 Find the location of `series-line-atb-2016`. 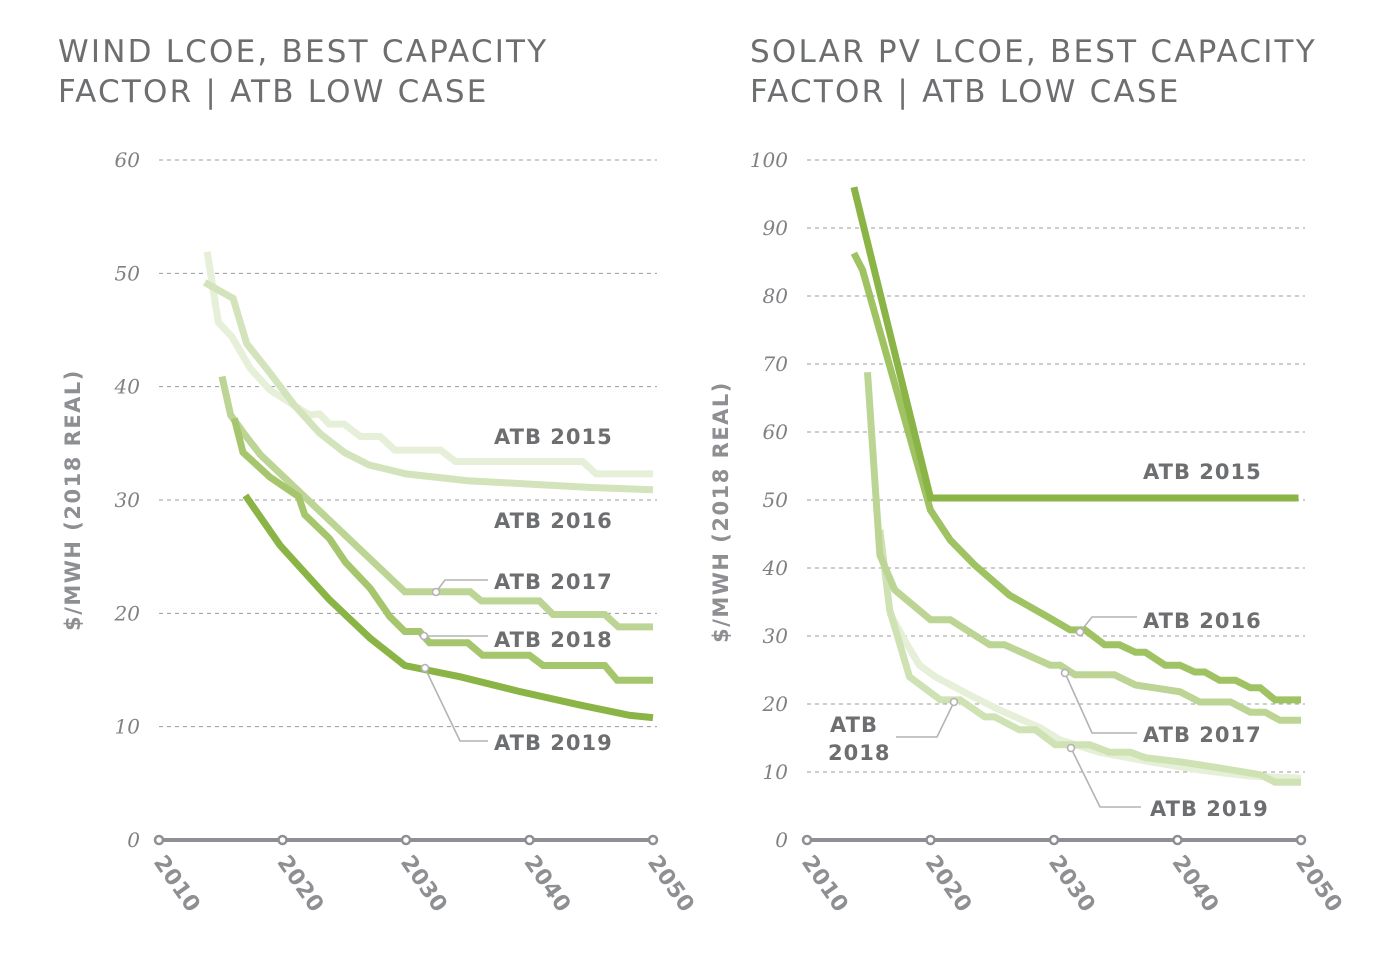

series-line-atb-2016 is located at coordinates (428, 386).